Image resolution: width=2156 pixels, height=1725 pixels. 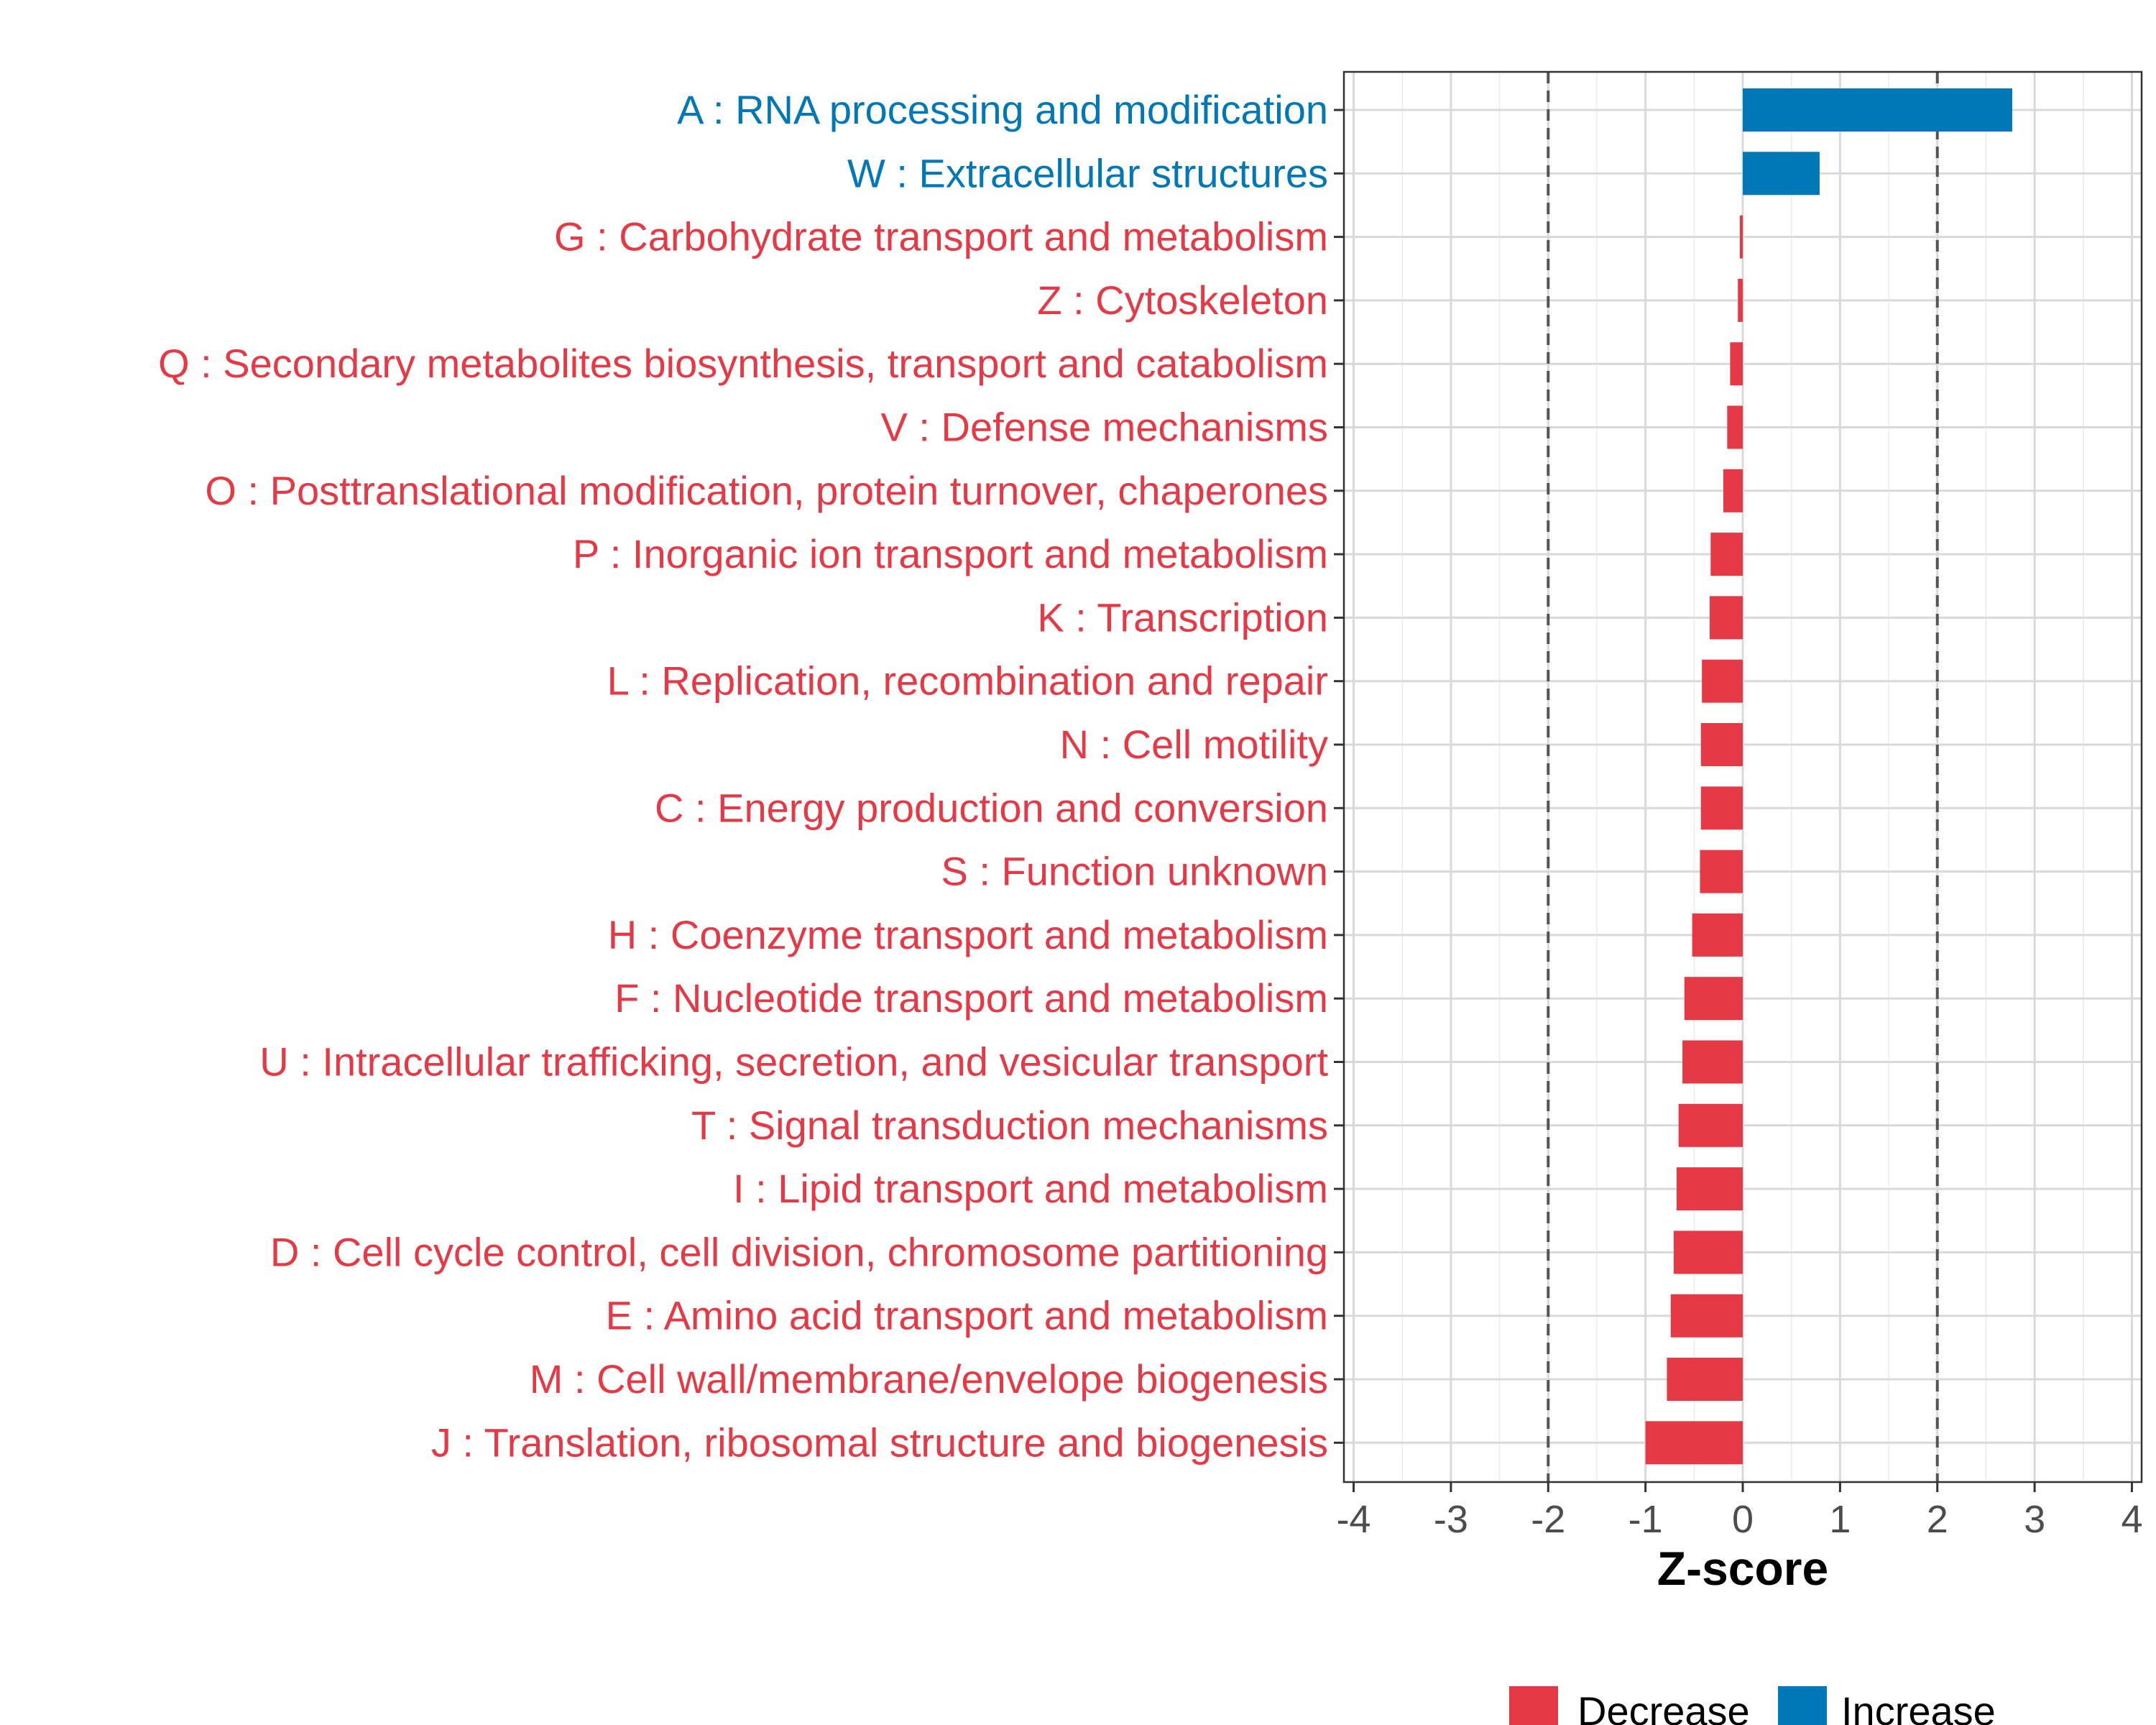 I want to click on x-tick-label: 4, so click(x=2131, y=1519).